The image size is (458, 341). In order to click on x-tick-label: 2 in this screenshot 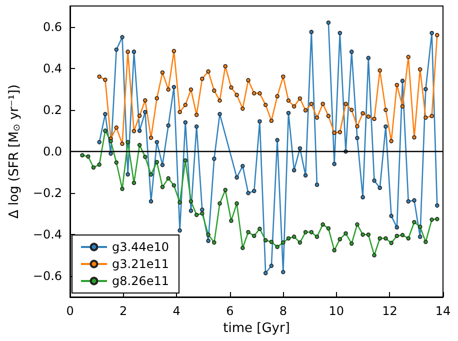, I will do `click(124, 311)`.